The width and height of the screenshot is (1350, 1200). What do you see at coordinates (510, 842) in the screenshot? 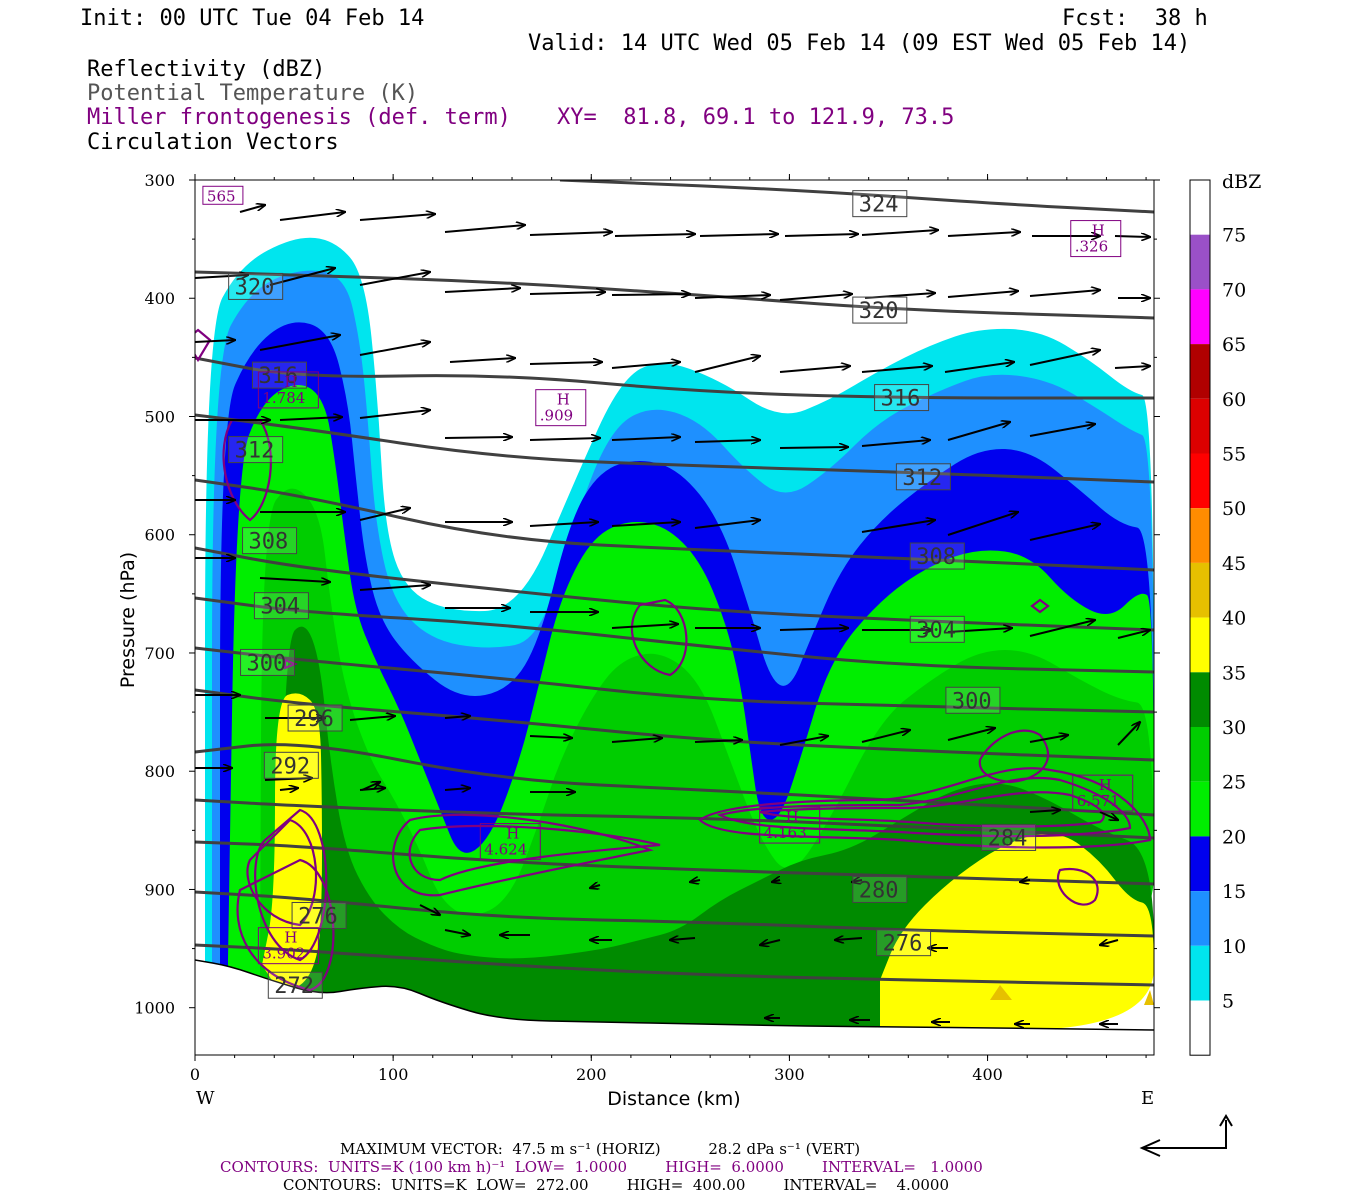
I see `fronto-max-label: H4.624` at bounding box center [510, 842].